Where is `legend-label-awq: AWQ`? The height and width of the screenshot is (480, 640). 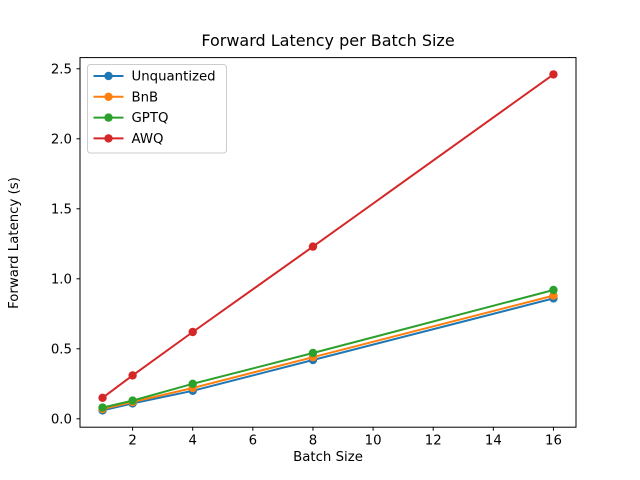
legend-label-awq: AWQ is located at coordinates (148, 139).